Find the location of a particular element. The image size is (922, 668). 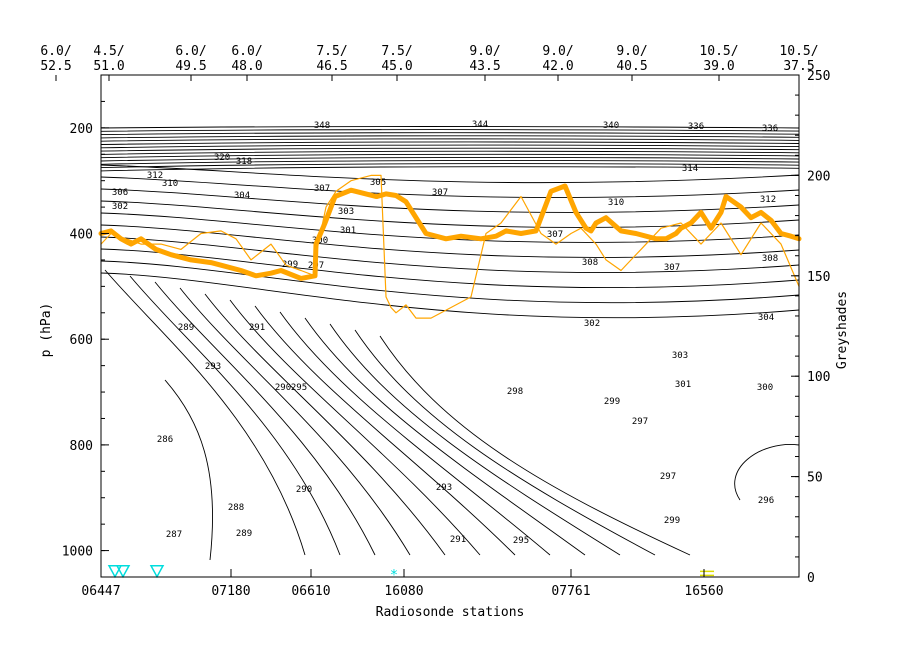

top-label-line2: 48.0 is located at coordinates (246, 66).